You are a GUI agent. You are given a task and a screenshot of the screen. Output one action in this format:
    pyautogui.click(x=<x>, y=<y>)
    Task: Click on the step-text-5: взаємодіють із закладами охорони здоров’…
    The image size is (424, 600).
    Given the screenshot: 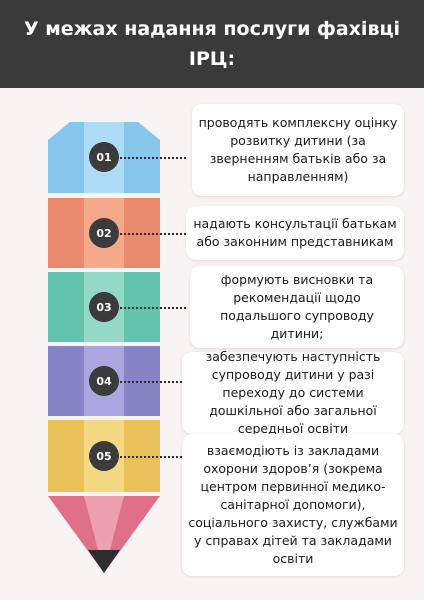 What is the action you would take?
    pyautogui.click(x=293, y=504)
    